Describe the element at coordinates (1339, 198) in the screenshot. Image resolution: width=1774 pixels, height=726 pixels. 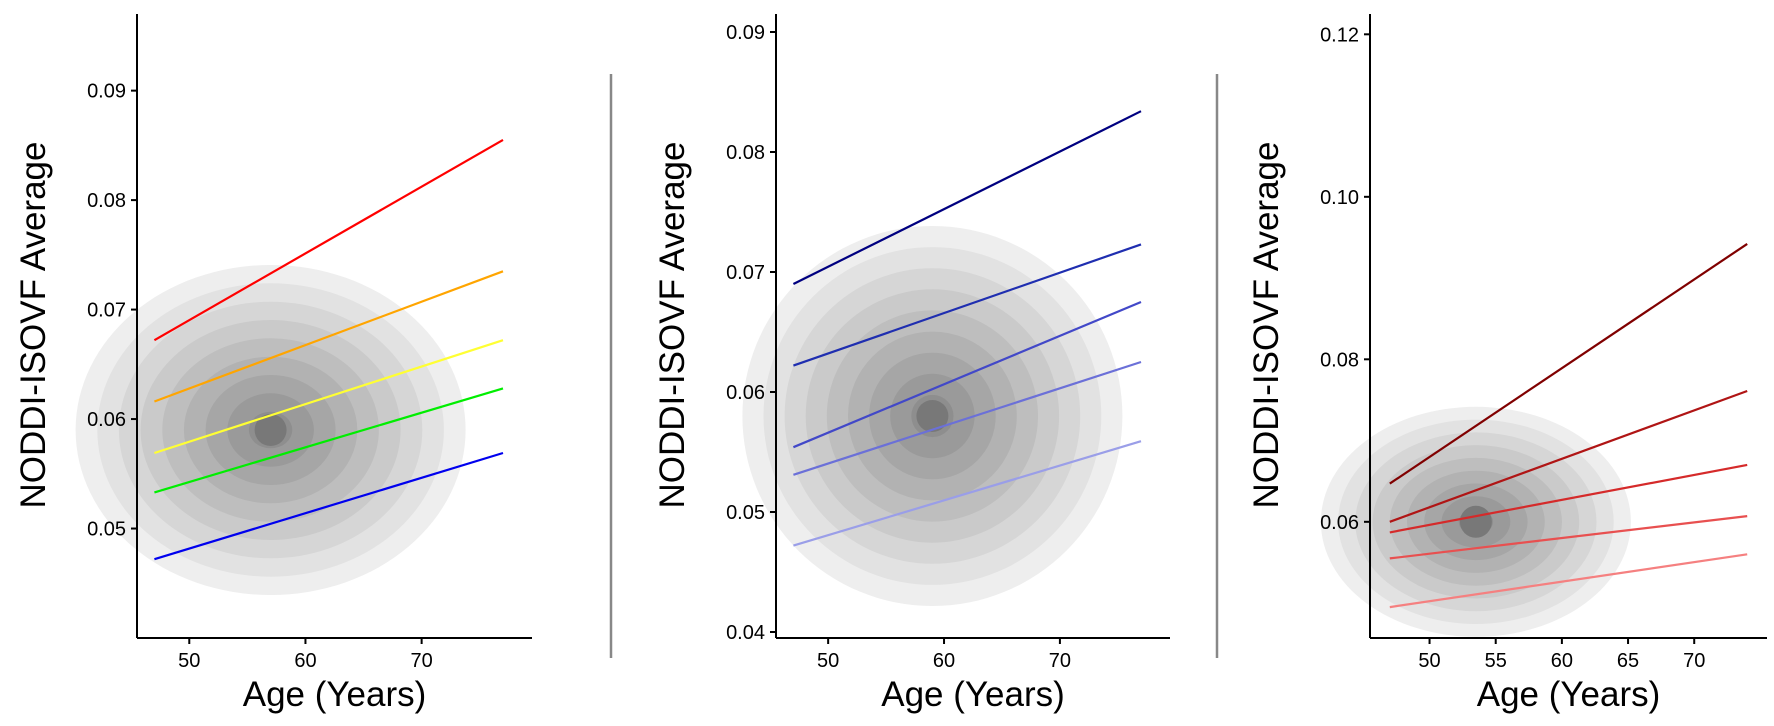
I see `y-tick-label: 0.10` at that location.